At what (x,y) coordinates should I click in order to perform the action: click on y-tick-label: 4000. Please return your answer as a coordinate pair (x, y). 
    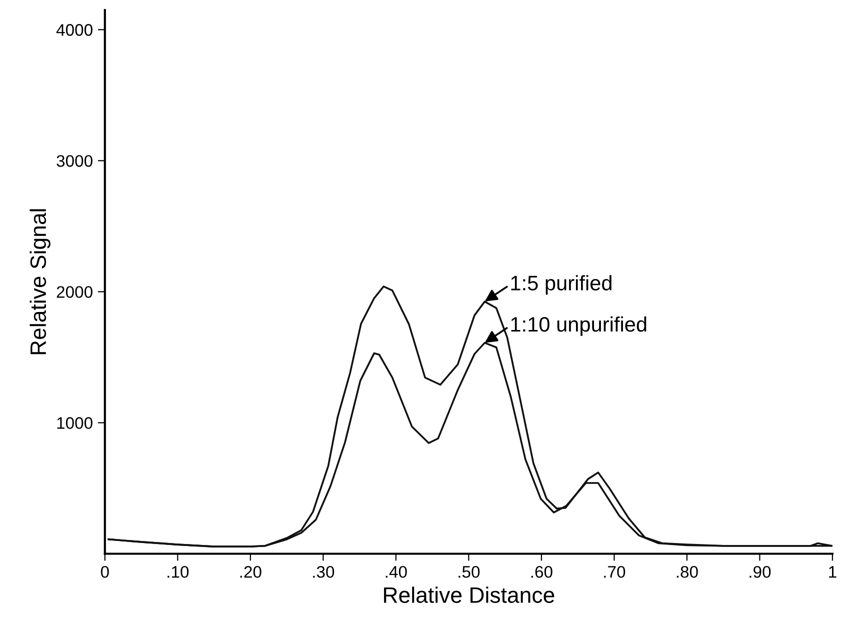
    Looking at the image, I should click on (74, 30).